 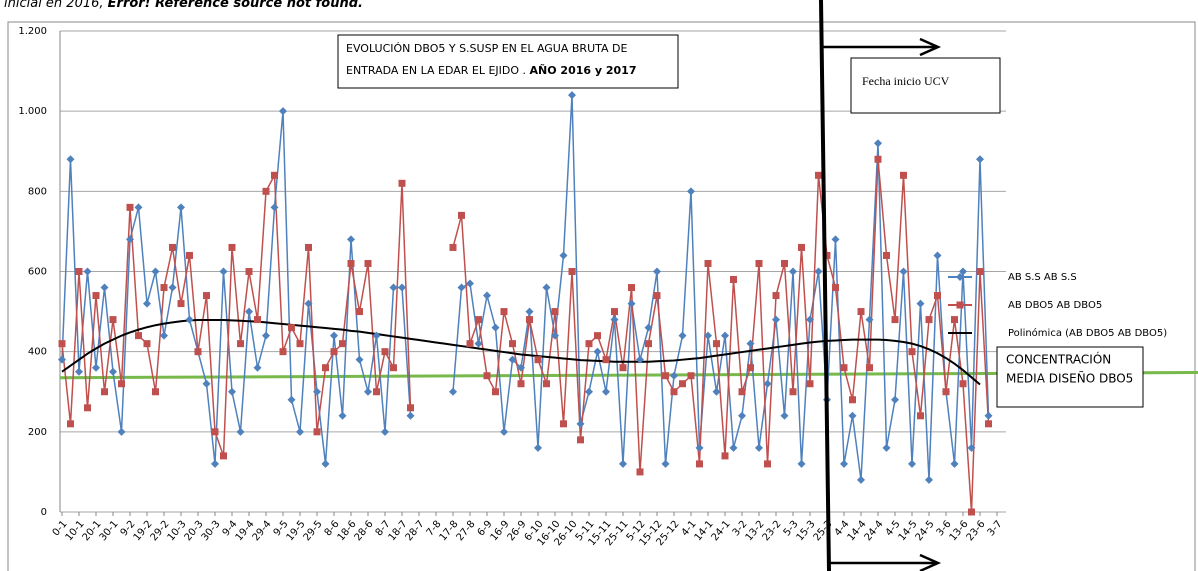 What do you see at coordinates (37, 432) in the screenshot?
I see `y-tick-label: 200` at bounding box center [37, 432].